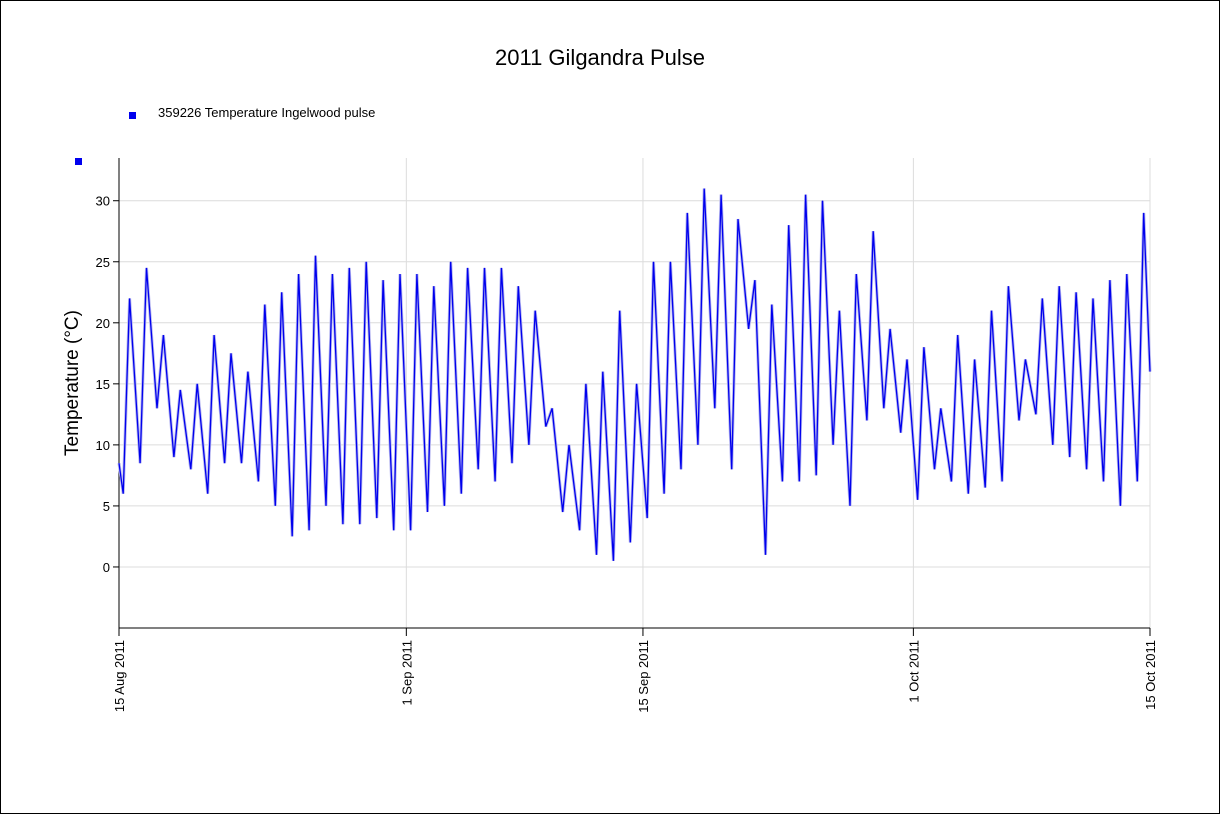 The height and width of the screenshot is (814, 1220). What do you see at coordinates (406, 673) in the screenshot?
I see `x-tick-label: 1 Sep 2011` at bounding box center [406, 673].